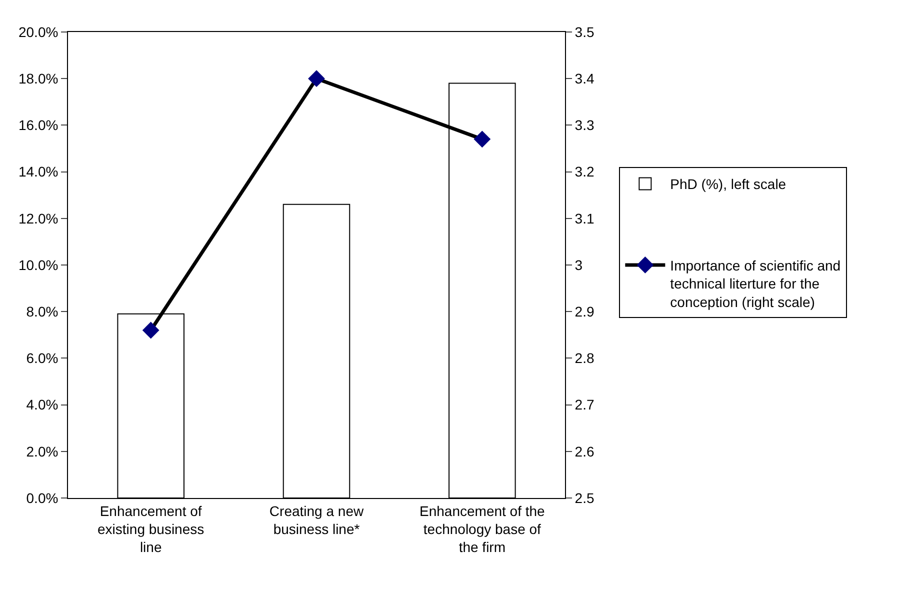  Describe the element at coordinates (42, 358) in the screenshot. I see `y-tick-label: 6.0%` at that location.